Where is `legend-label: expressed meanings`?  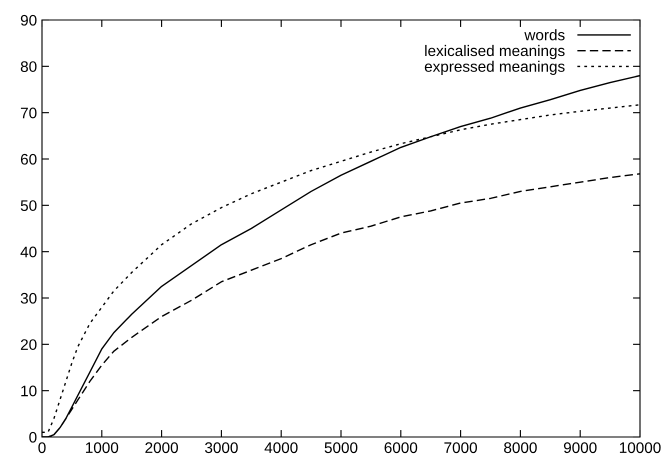
legend-label: expressed meanings is located at coordinates (494, 67).